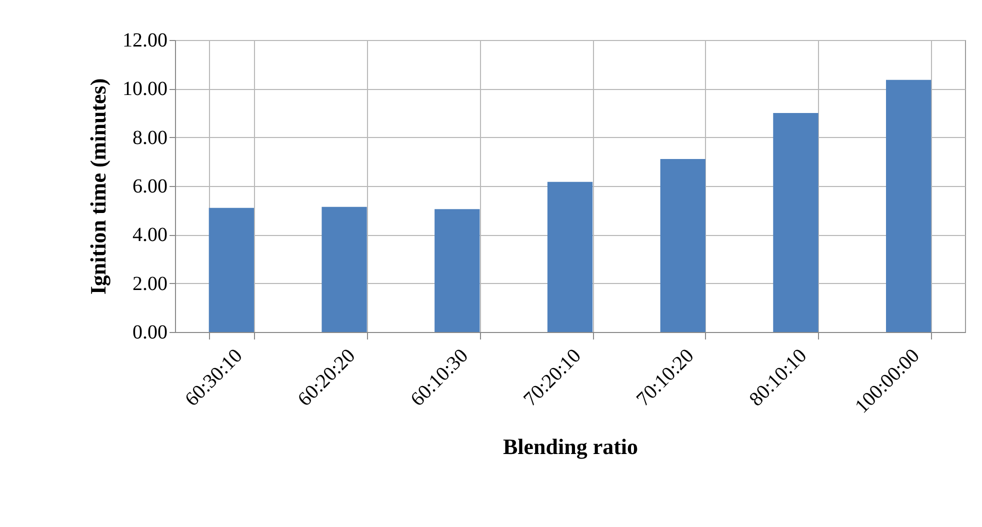  What do you see at coordinates (150, 333) in the screenshot?
I see `y-tick-label: 0.00` at bounding box center [150, 333].